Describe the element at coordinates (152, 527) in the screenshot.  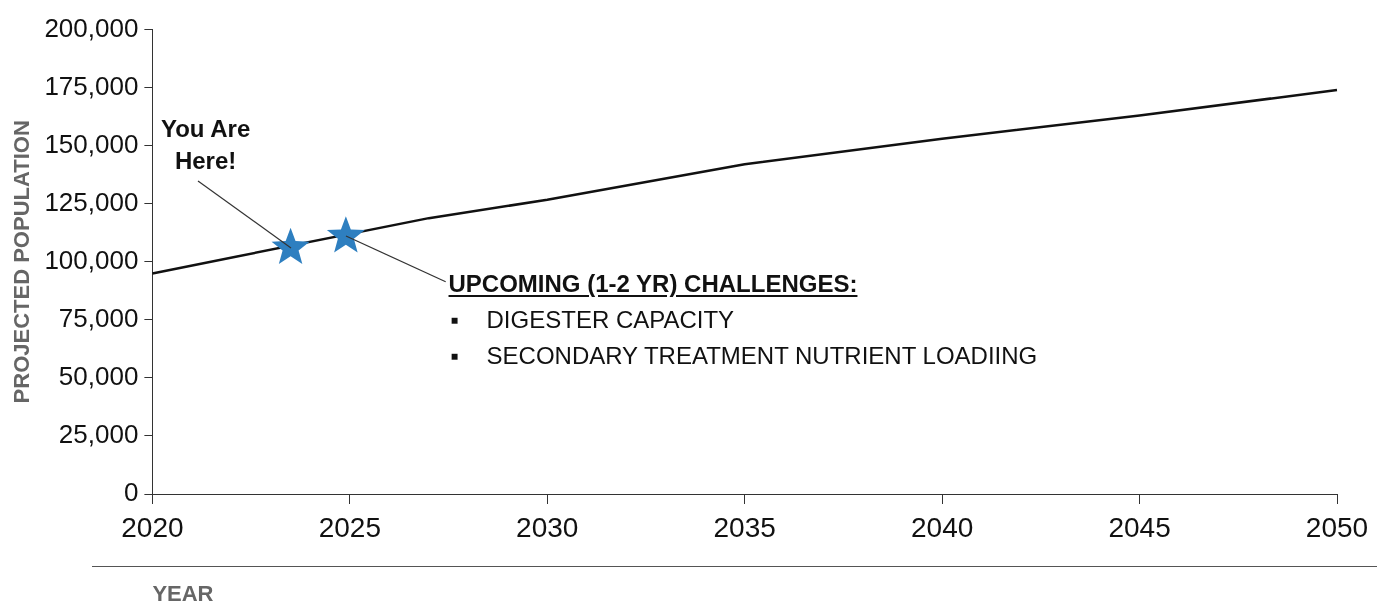
I see `x-tick-label: 2020` at that location.